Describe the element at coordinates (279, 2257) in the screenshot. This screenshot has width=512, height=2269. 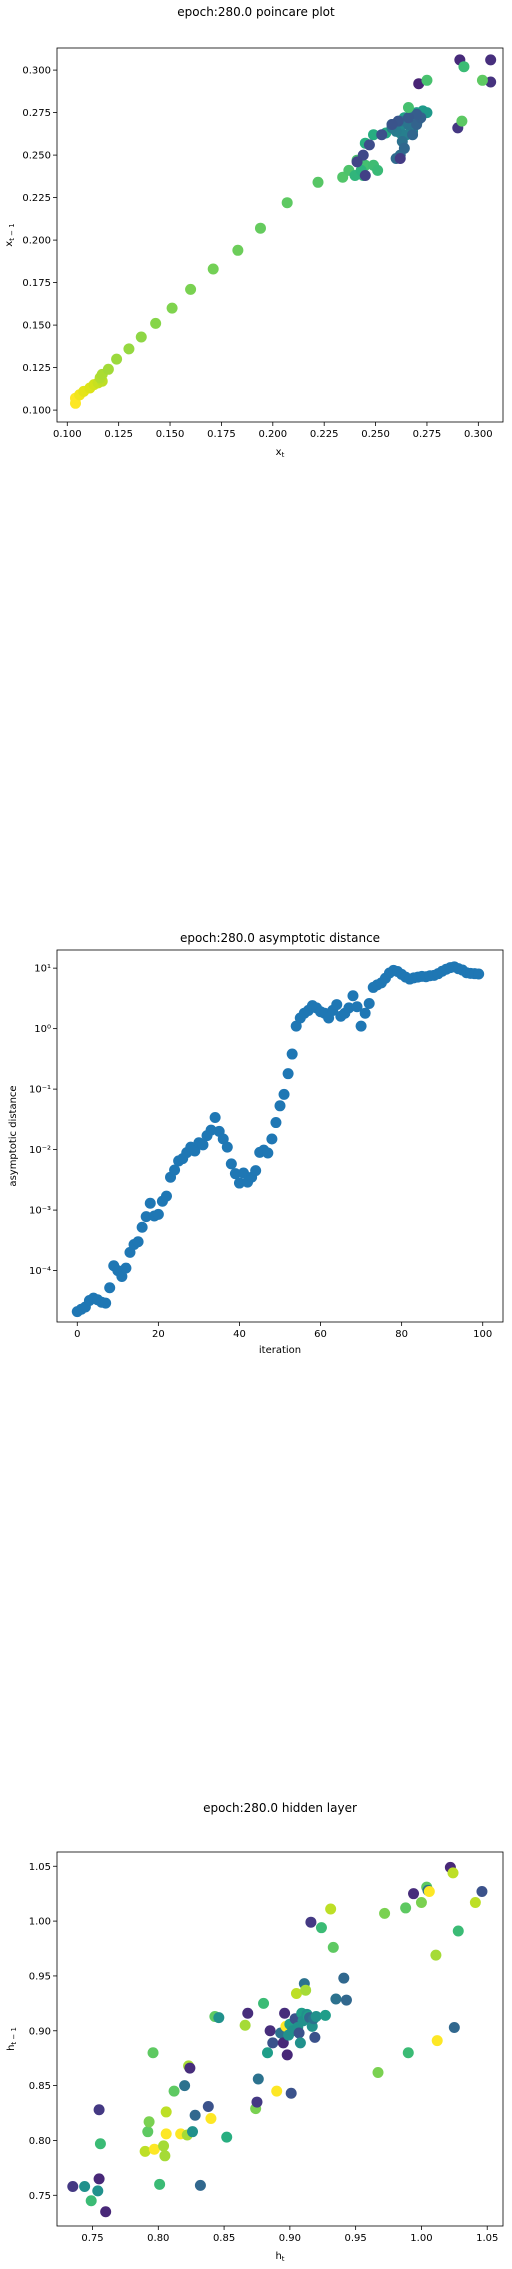
I see `x-axis-label: ht` at that location.